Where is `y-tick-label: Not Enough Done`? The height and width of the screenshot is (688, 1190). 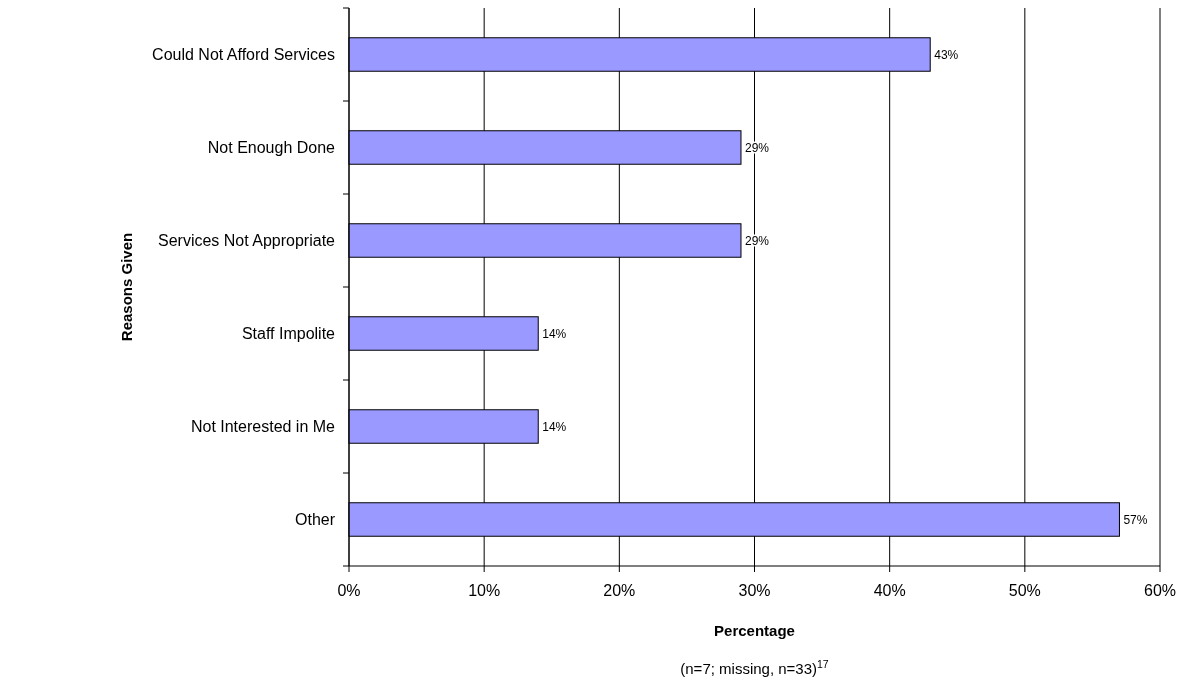 y-tick-label: Not Enough Done is located at coordinates (271, 148).